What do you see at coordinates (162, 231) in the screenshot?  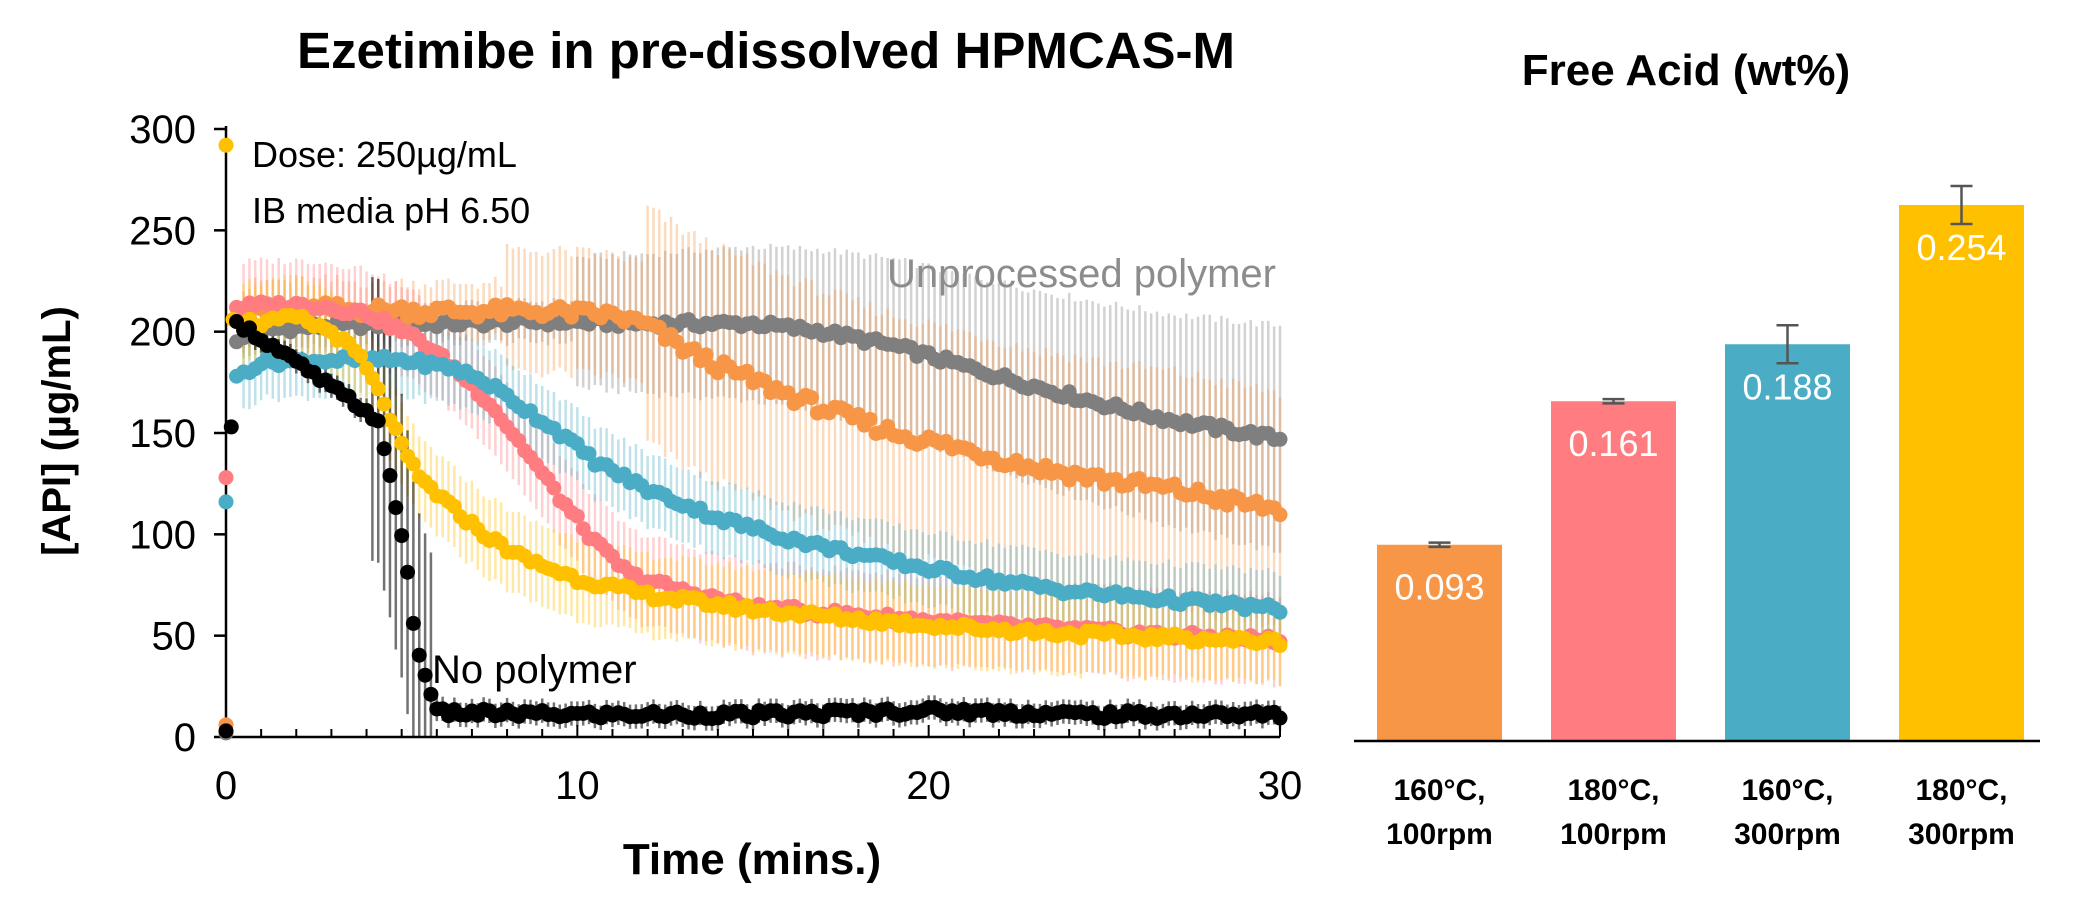 I see `y-tick-label: 250` at bounding box center [162, 231].